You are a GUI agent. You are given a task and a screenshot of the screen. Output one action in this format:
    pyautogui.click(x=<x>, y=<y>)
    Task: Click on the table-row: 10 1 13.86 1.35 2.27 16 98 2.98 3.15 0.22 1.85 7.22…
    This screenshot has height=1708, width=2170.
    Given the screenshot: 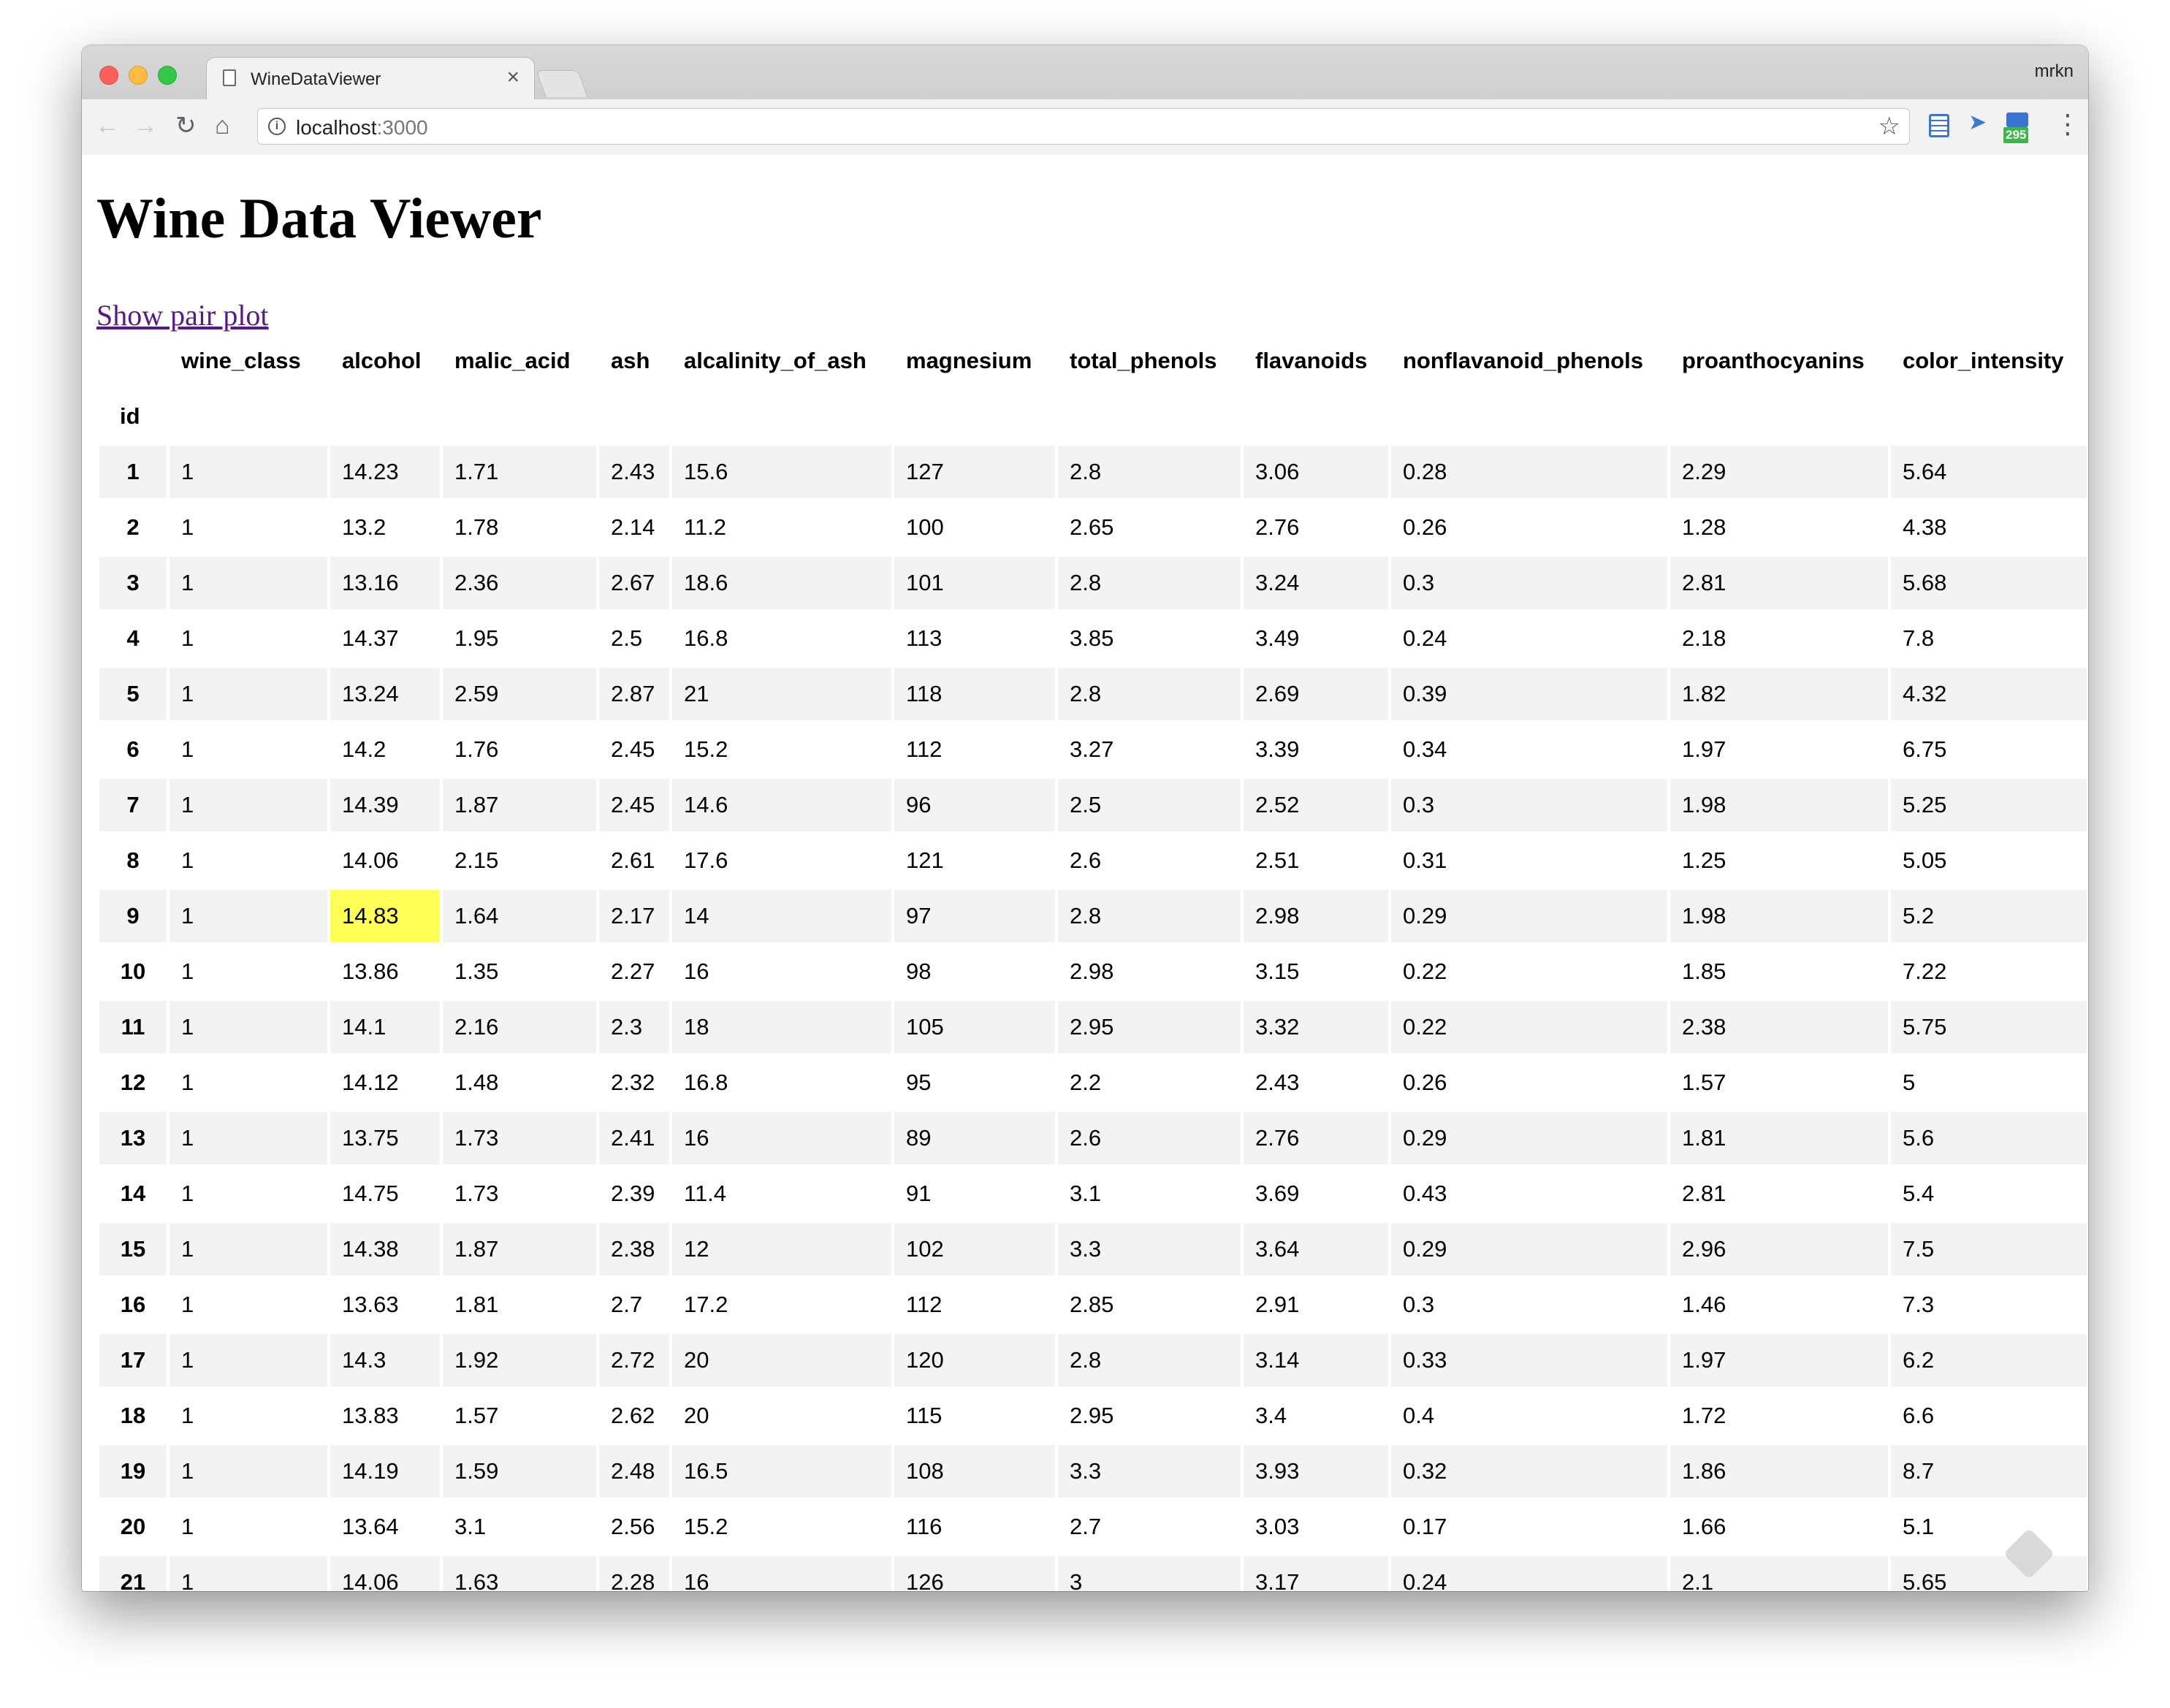 What is the action you would take?
    pyautogui.click(x=1093, y=971)
    